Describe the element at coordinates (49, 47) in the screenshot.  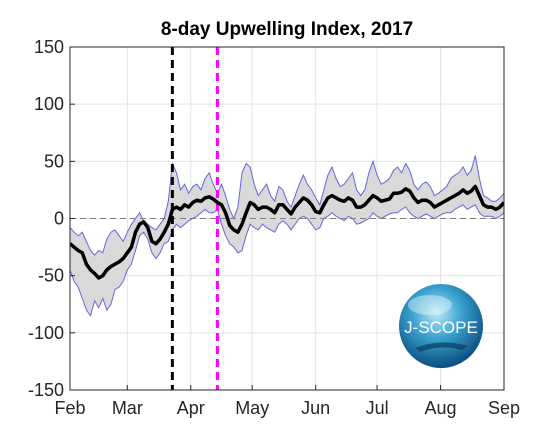
I see `y-tick-label-0: 150` at that location.